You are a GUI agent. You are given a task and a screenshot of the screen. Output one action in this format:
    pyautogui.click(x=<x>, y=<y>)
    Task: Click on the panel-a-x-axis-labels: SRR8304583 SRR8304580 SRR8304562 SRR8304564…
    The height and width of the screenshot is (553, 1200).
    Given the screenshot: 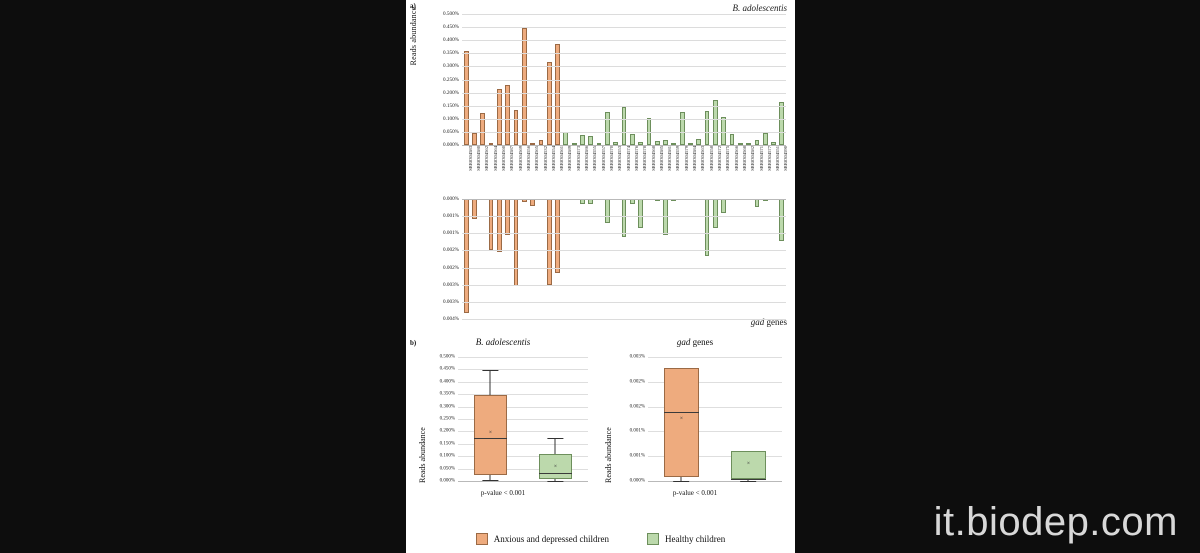 What is the action you would take?
    pyautogui.click(x=625, y=166)
    